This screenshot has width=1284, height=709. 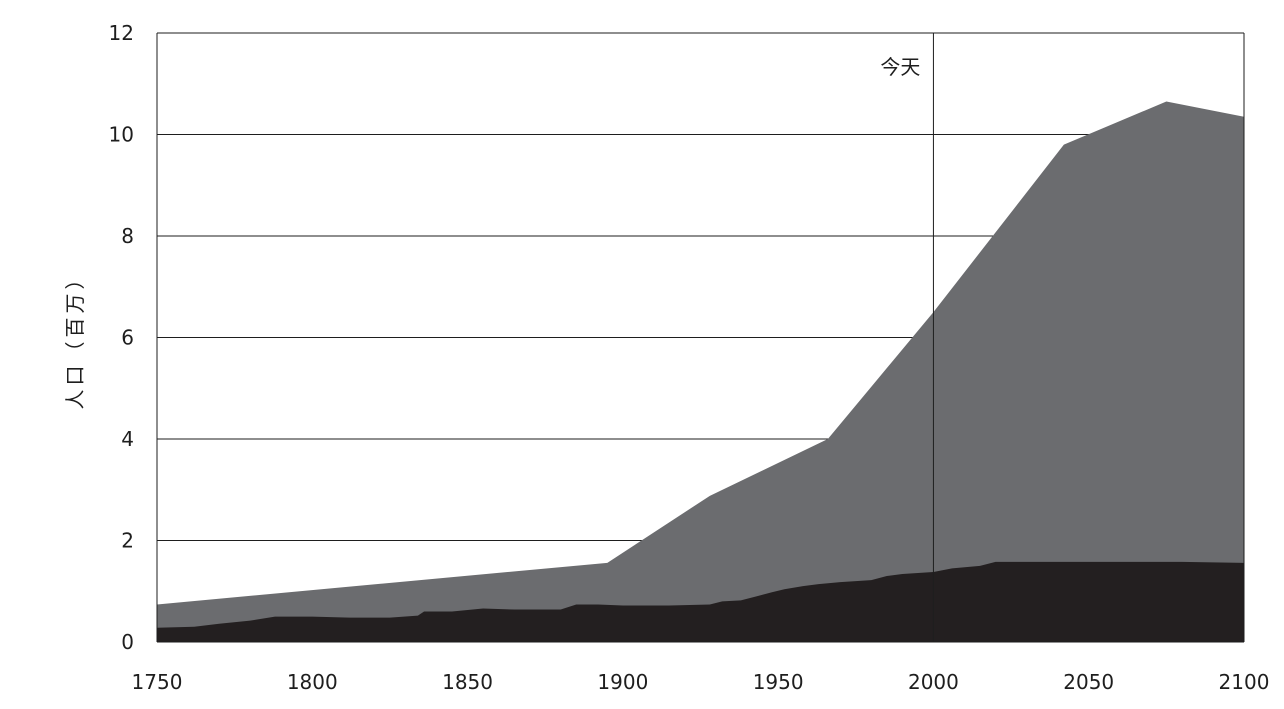 What do you see at coordinates (312, 682) in the screenshot?
I see `x-tick-label: 1800` at bounding box center [312, 682].